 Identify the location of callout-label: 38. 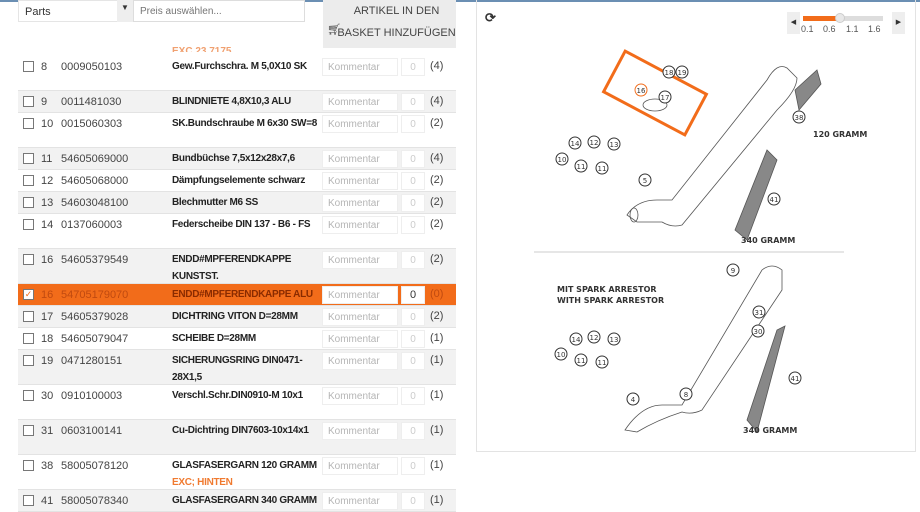
(799, 118).